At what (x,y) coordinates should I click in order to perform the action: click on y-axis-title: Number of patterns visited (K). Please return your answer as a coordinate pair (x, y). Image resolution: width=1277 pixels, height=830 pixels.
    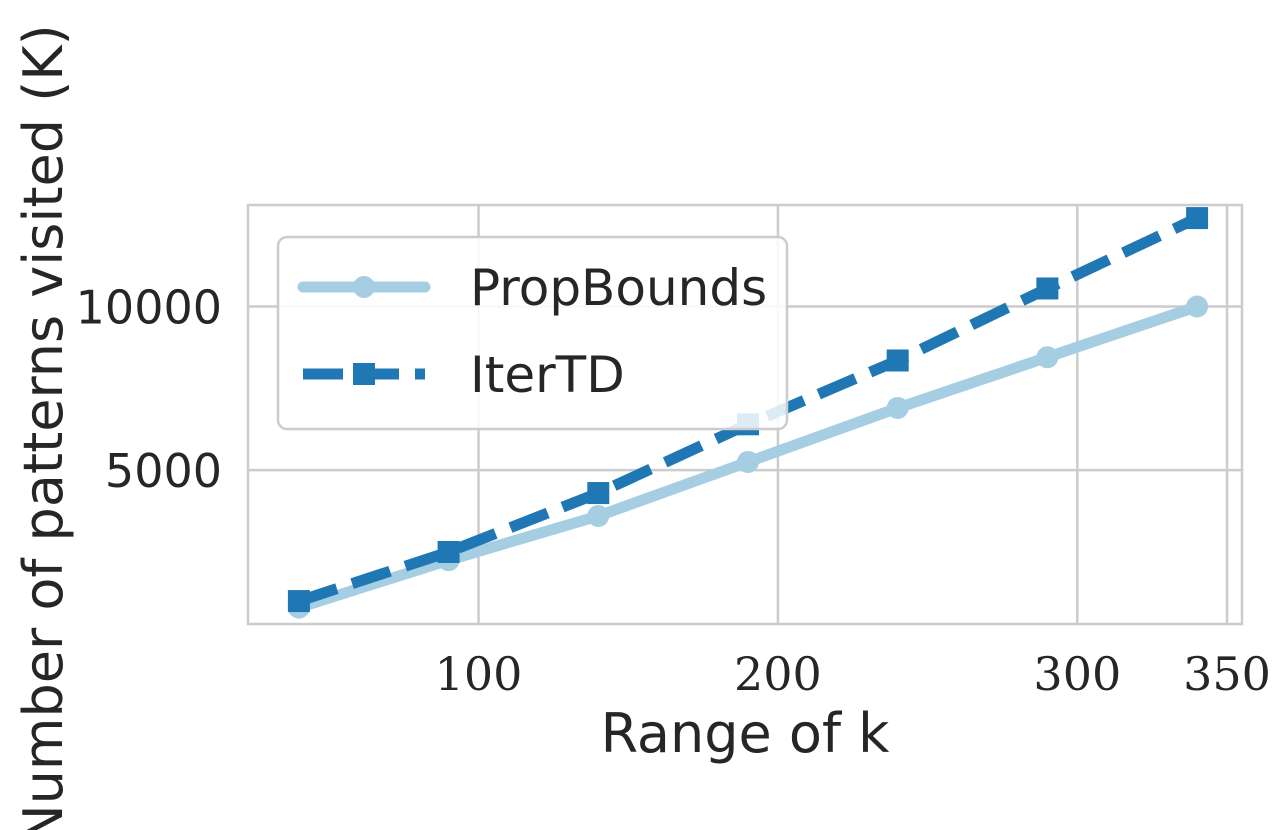
    Looking at the image, I should click on (43, 427).